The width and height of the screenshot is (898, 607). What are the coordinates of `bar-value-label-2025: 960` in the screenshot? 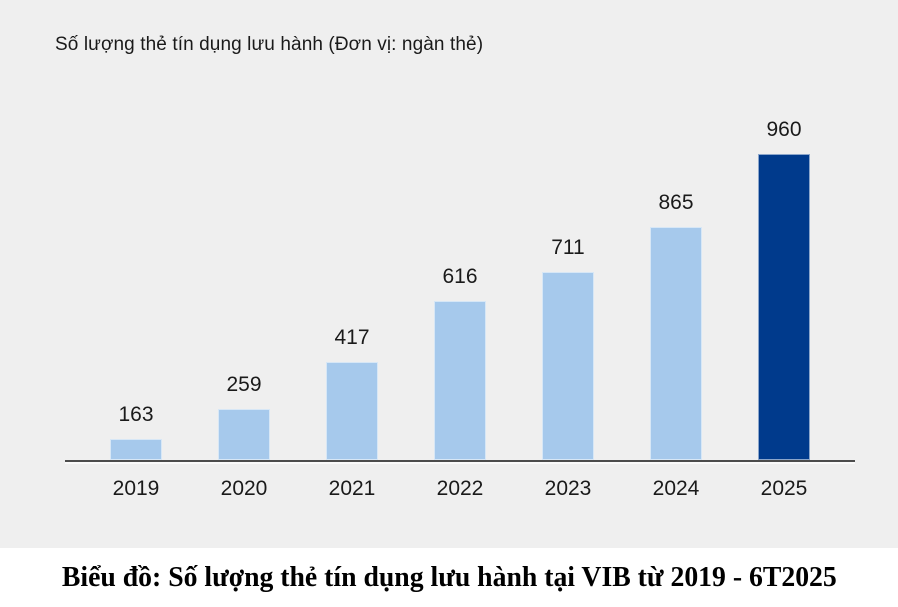 It's located at (784, 129).